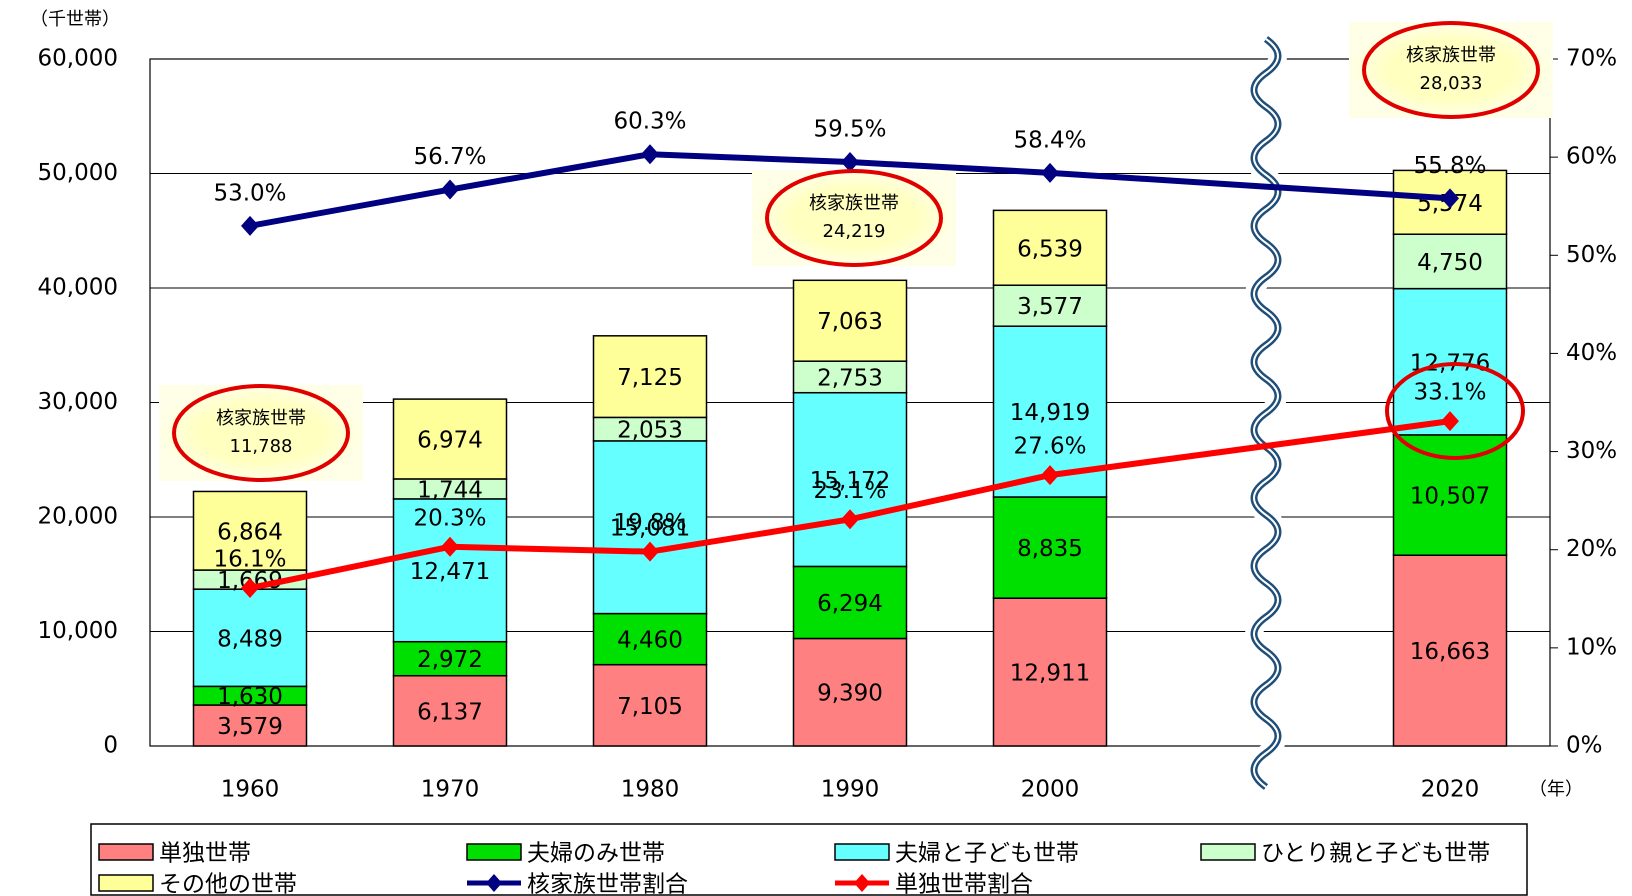 This screenshot has width=1632, height=896. What do you see at coordinates (1050, 790) in the screenshot?
I see `x-tick-label: 2000` at bounding box center [1050, 790].